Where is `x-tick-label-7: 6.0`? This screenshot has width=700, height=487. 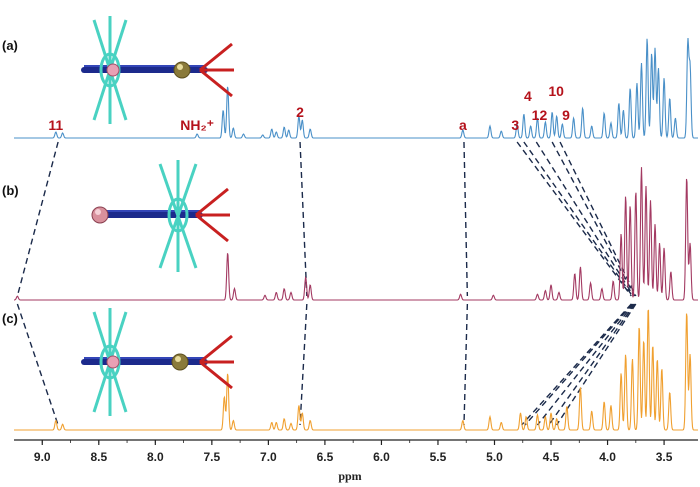 x-tick-label-7: 6.0 is located at coordinates (381, 457).